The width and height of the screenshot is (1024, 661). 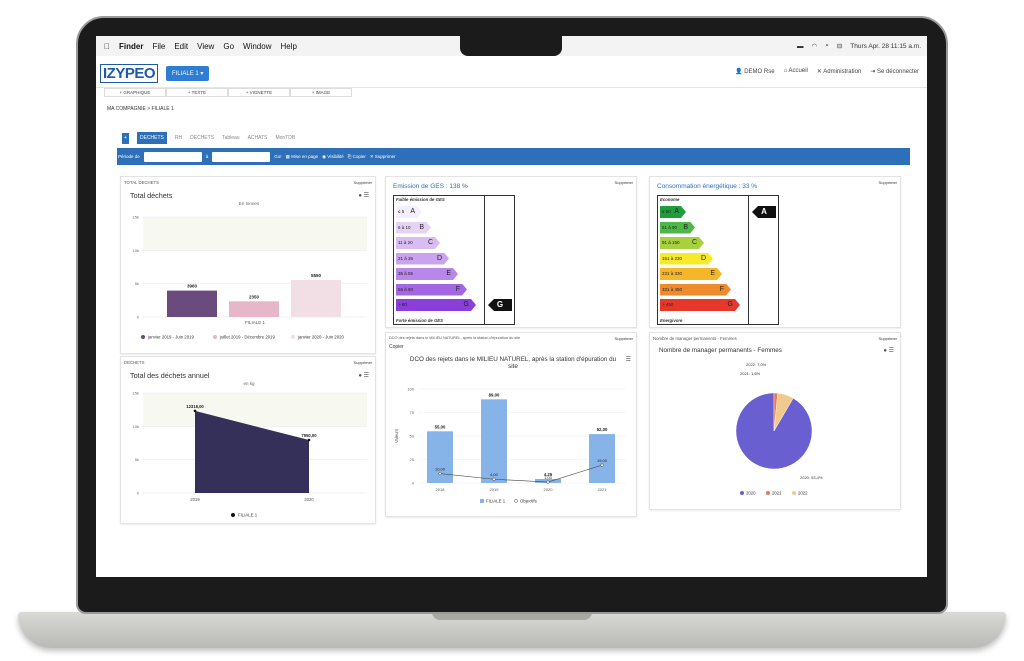 What do you see at coordinates (202, 46) in the screenshot?
I see `menu-view: View` at bounding box center [202, 46].